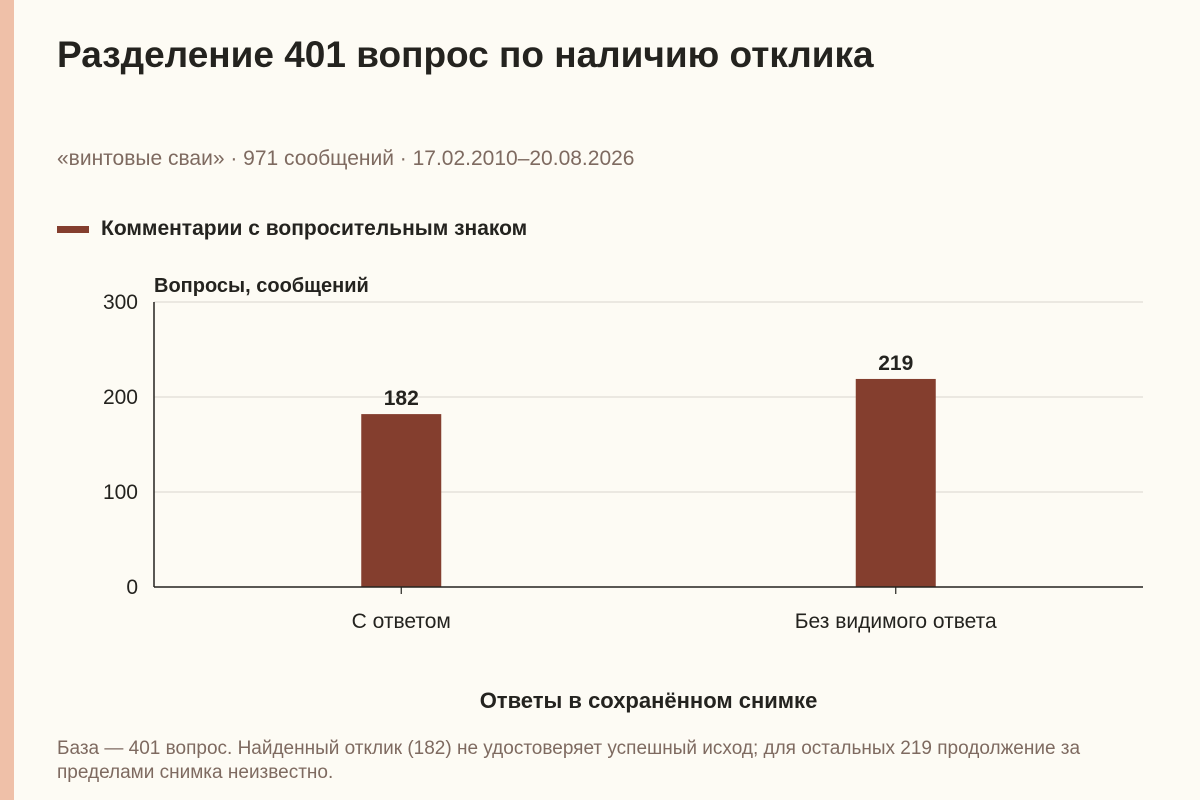  I want to click on x-tick-labels: С ответом Без видимого ответа, so click(674, 610).